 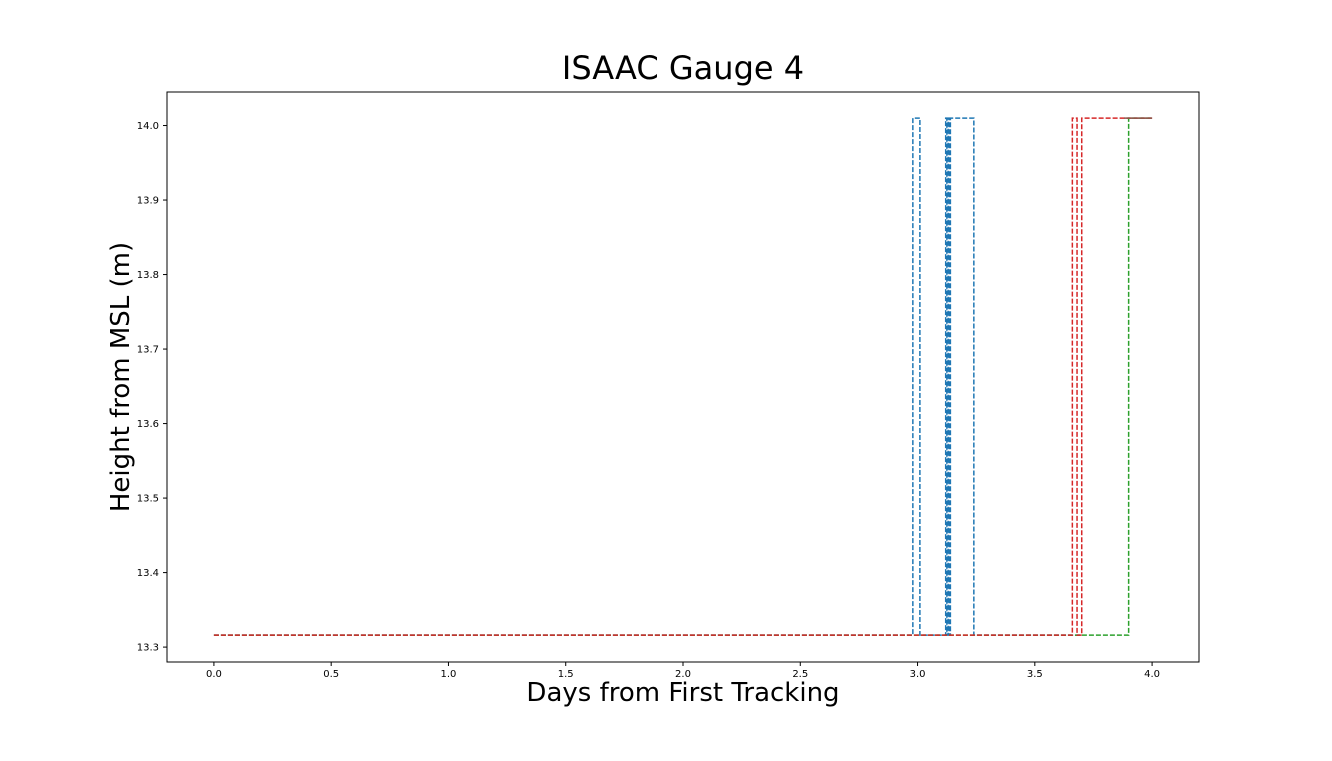 What do you see at coordinates (214, 674) in the screenshot?
I see `x-tick-label: 0.0` at bounding box center [214, 674].